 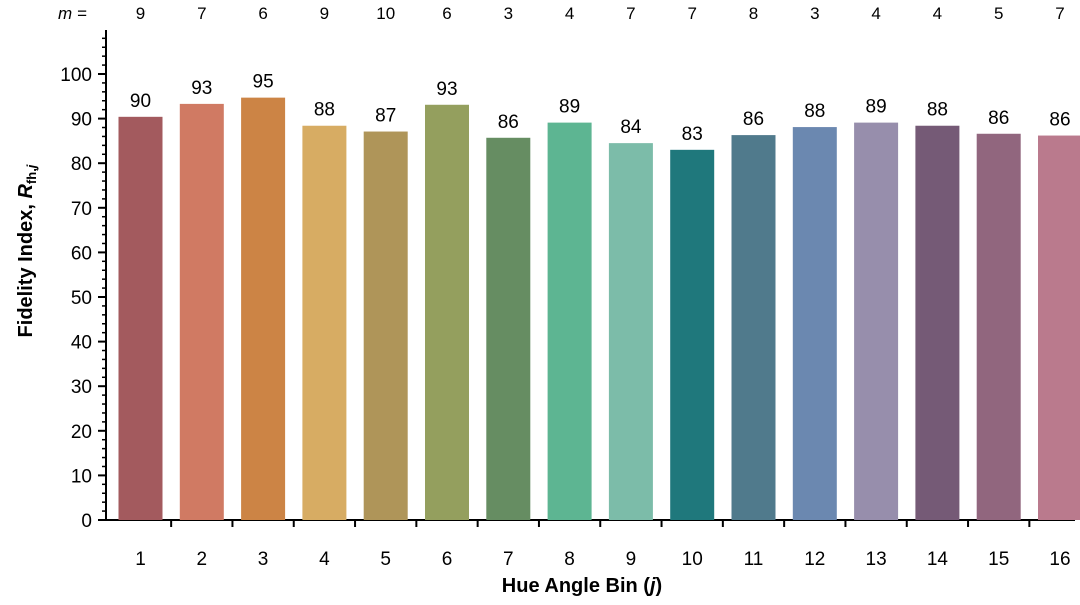 I want to click on y-tick-label: 80, so click(x=81, y=164).